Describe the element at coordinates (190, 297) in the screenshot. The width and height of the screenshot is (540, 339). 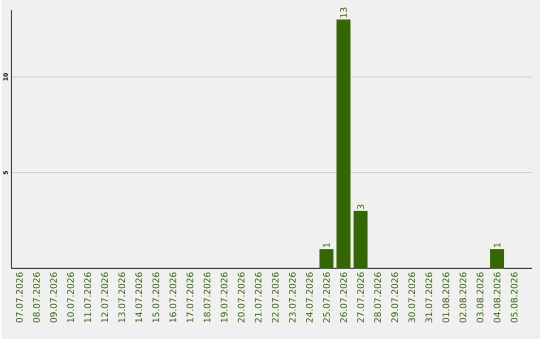
I see `x-tick-label: 17.07.2026` at that location.